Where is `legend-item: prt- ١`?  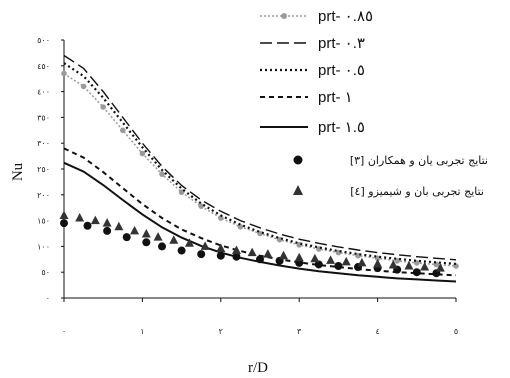
legend-item: prt- ١ is located at coordinates (306, 97).